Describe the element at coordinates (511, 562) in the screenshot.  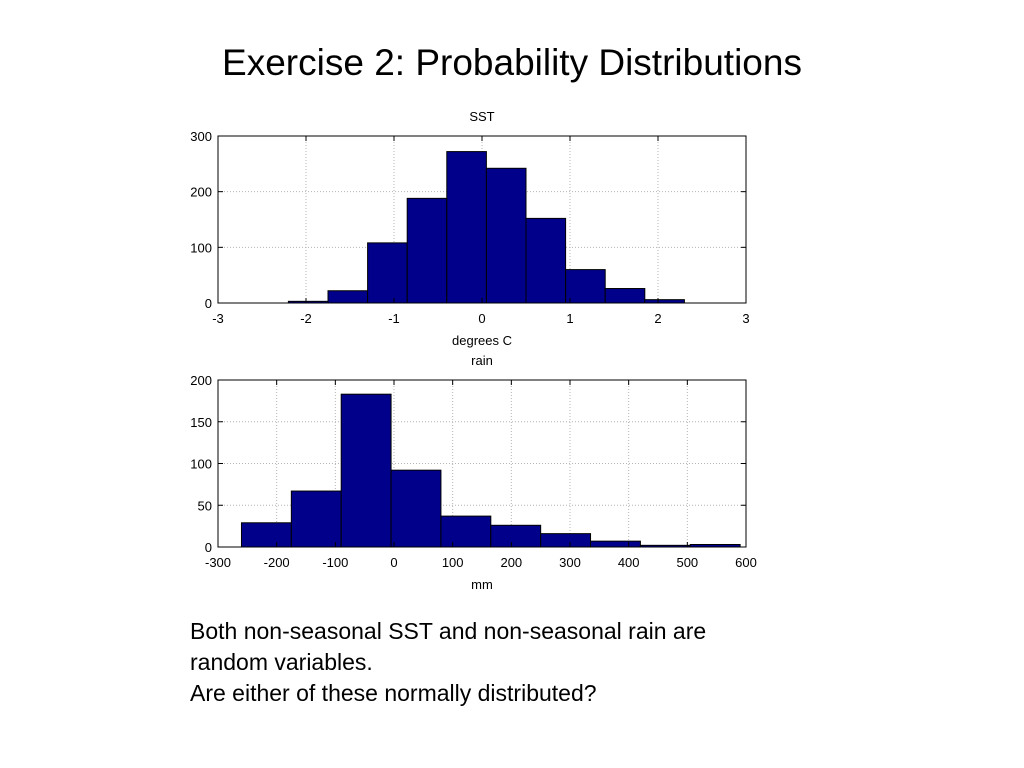
I see `rain-xtick-label-5: 200` at that location.